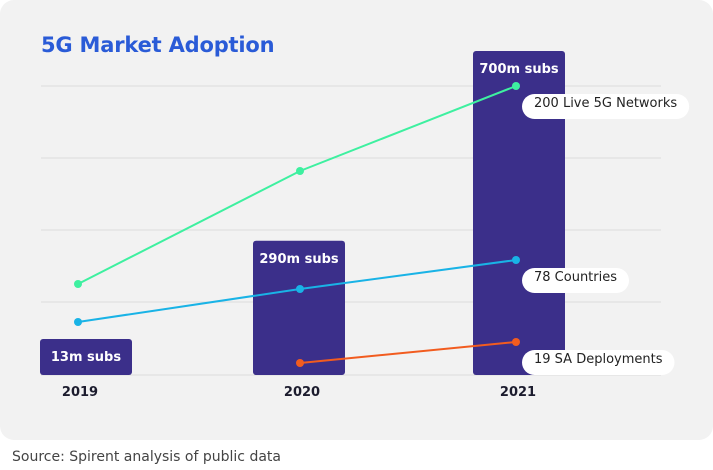 This screenshot has height=470, width=713. Describe the element at coordinates (80, 392) in the screenshot. I see `x-tick-2019: 2019` at that location.